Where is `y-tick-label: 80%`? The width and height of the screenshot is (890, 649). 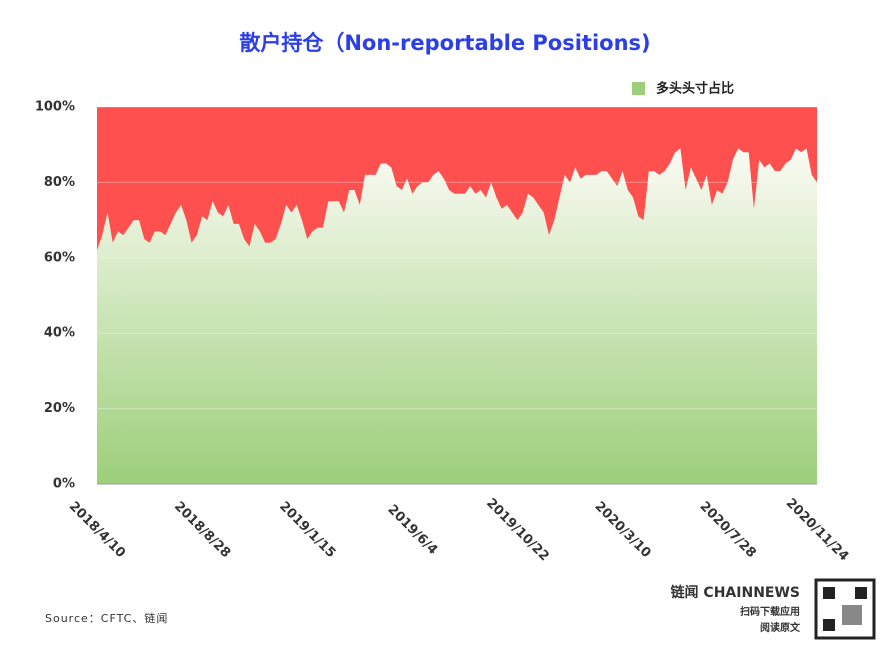
y-tick-label: 80% is located at coordinates (59, 182).